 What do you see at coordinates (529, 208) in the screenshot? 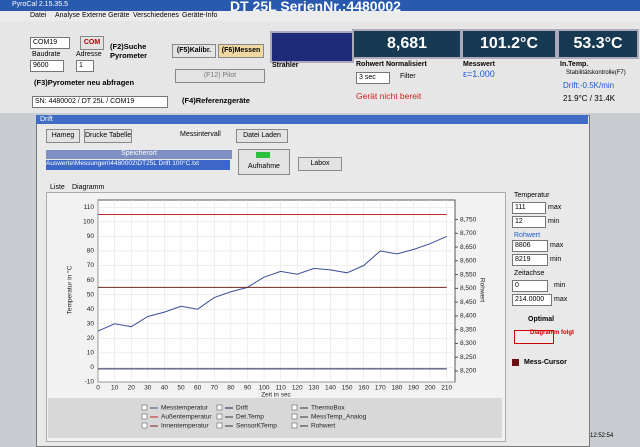
I see `input: 111` at bounding box center [529, 208].